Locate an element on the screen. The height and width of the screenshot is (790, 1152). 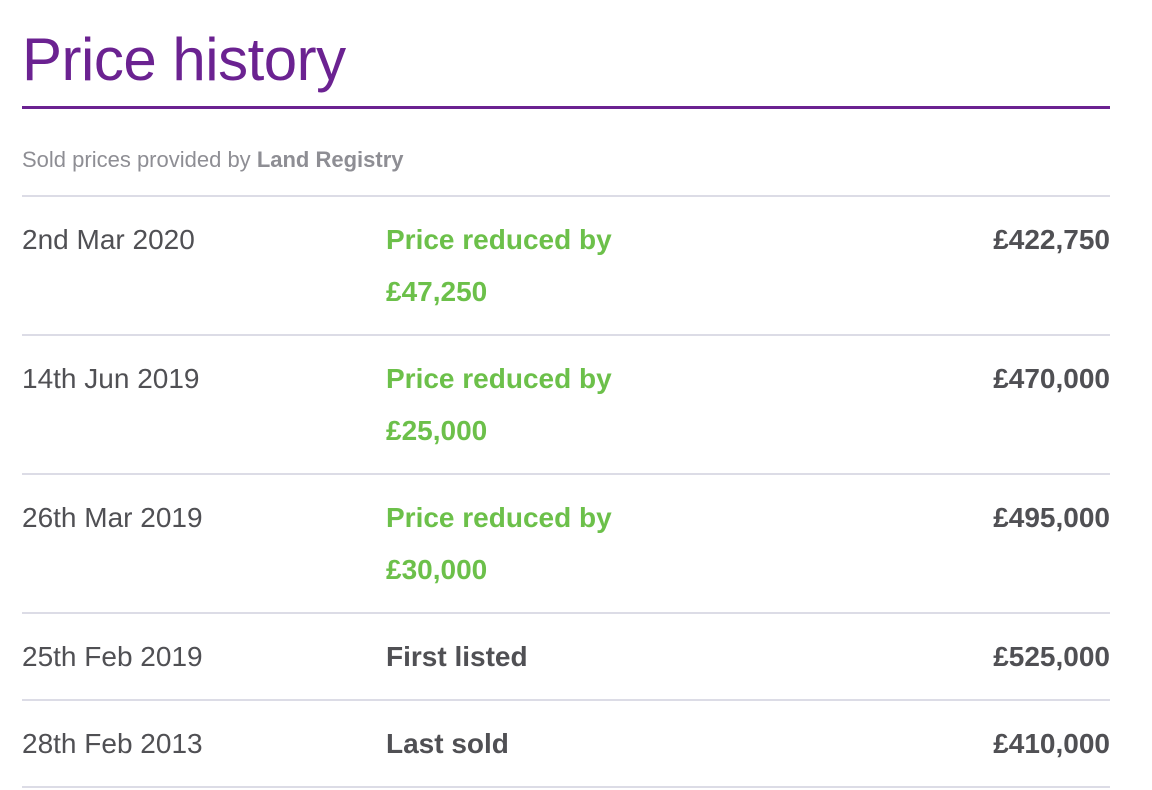
price: £470,000 is located at coordinates (1051, 378).